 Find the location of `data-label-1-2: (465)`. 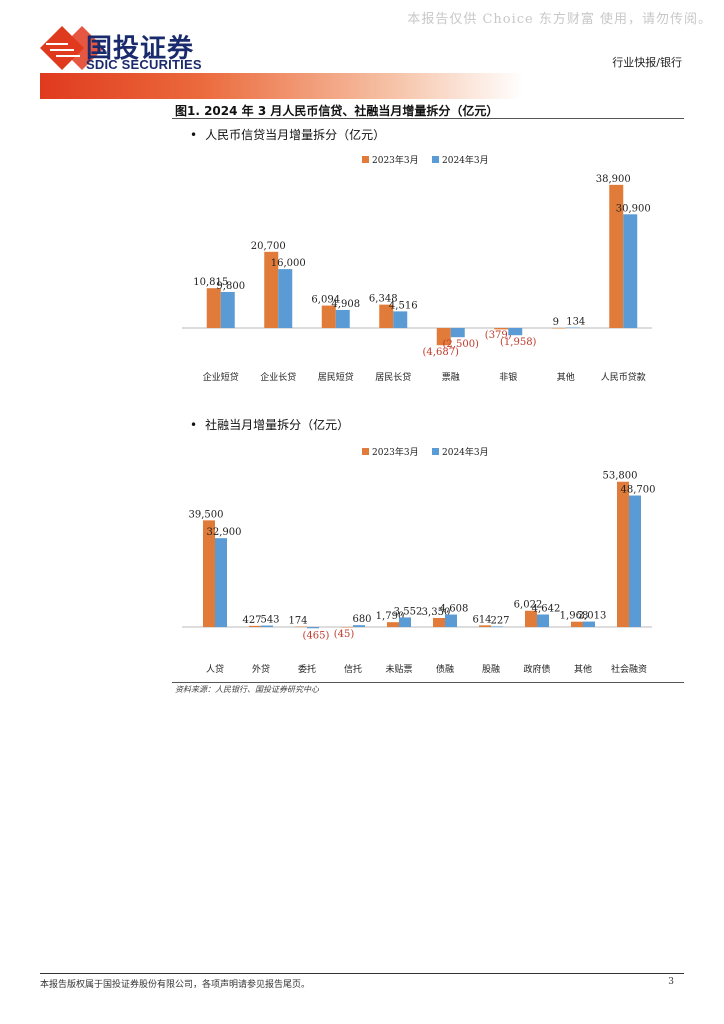

data-label-1-2: (465) is located at coordinates (316, 635).